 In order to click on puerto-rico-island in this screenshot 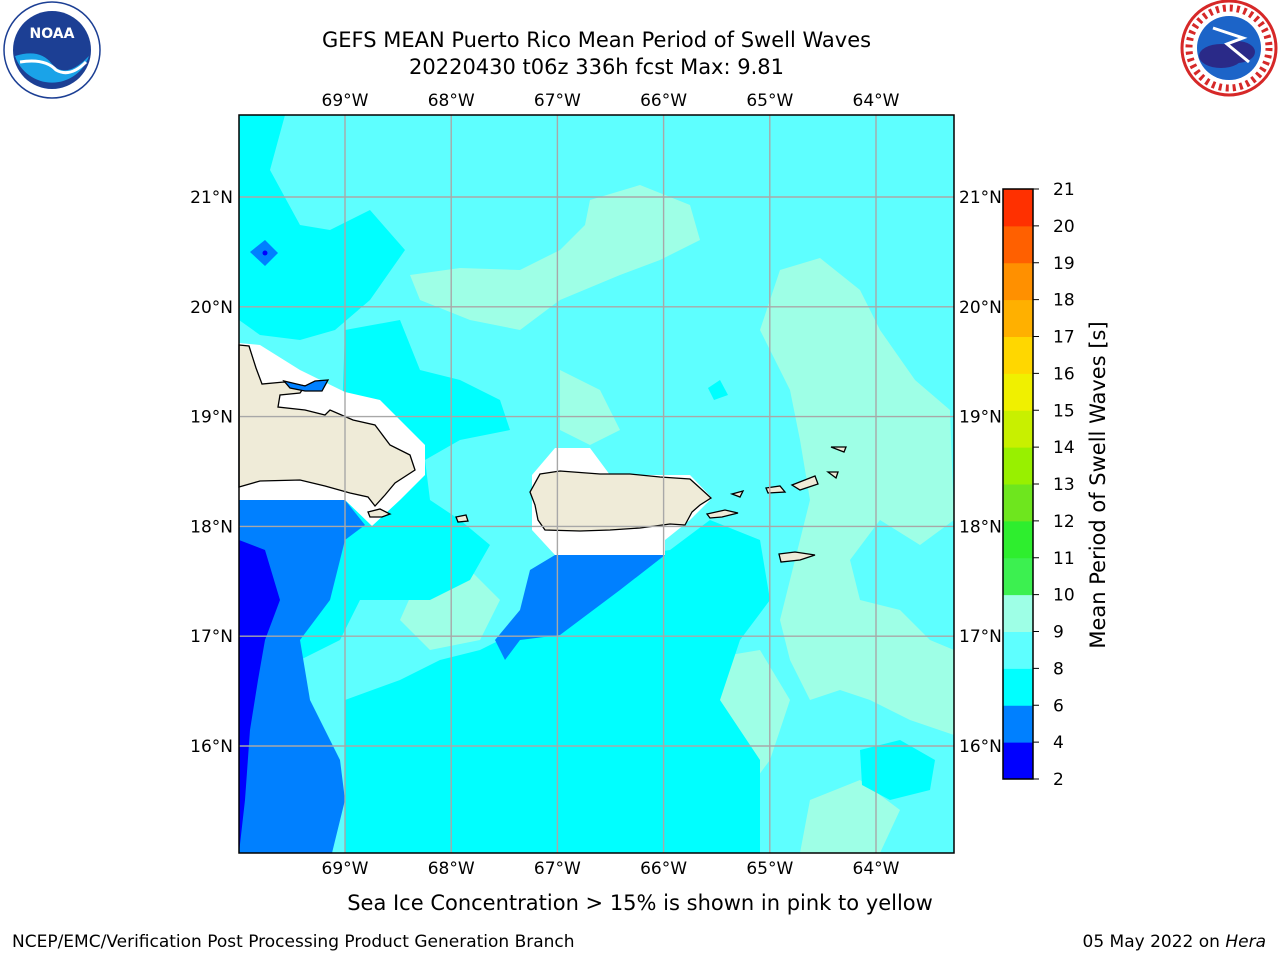, I will do `click(621, 501)`.